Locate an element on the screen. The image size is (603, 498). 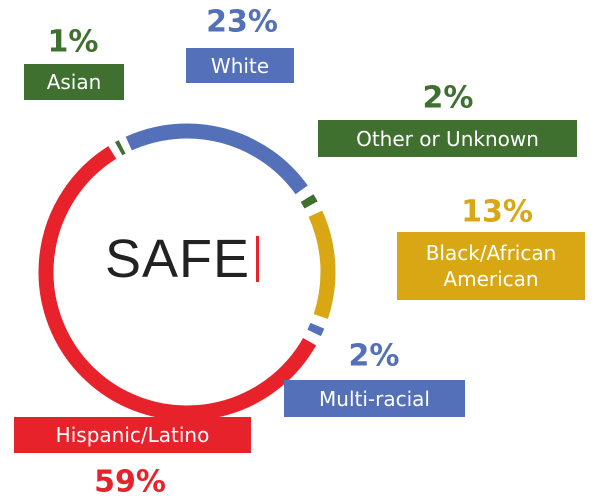
center-label: SAFE is located at coordinates (178, 259).